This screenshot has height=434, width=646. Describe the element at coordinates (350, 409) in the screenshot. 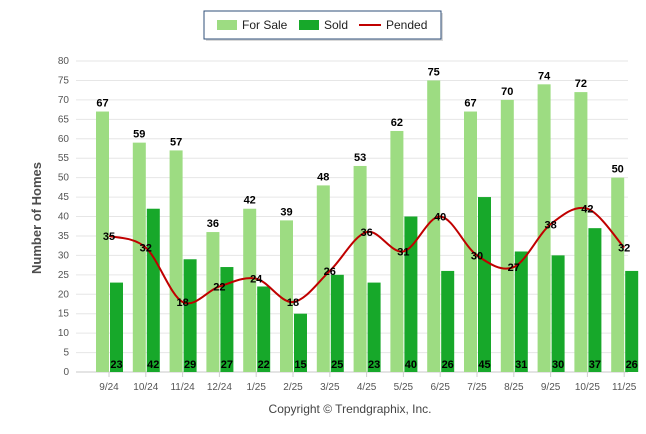

I see `copyright-text: Copyright © Trendgraphix, Inc.` at that location.